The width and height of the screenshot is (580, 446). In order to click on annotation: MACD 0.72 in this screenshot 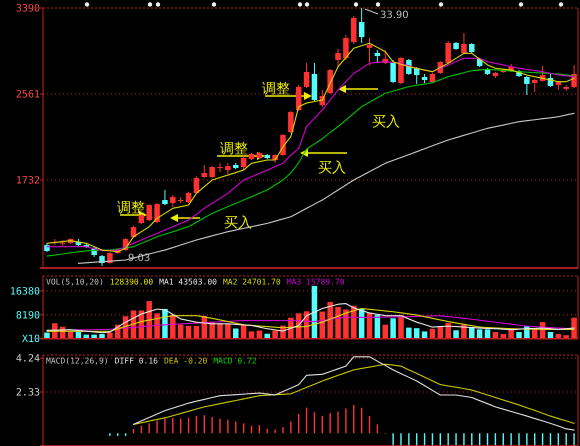, I will do `click(235, 361)`.